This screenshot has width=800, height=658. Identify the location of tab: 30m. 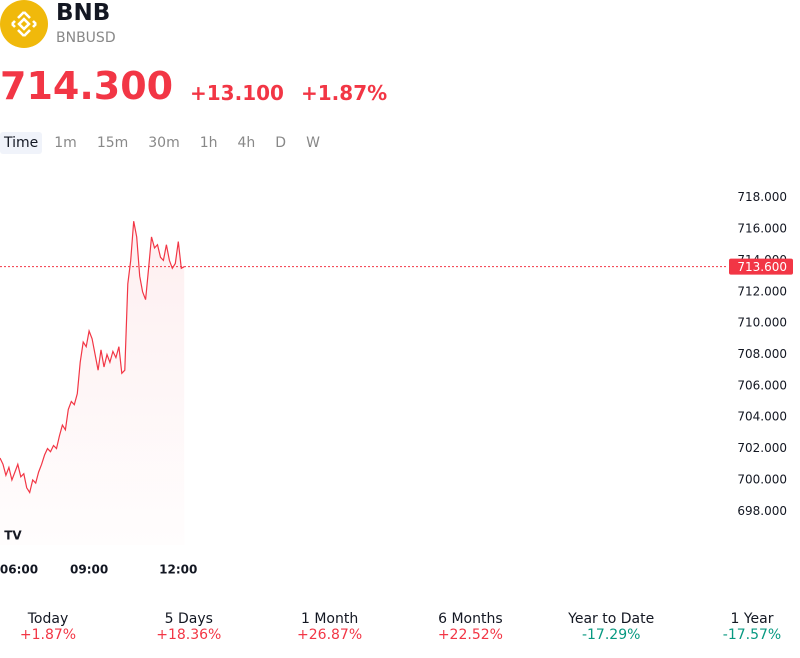
(164, 143).